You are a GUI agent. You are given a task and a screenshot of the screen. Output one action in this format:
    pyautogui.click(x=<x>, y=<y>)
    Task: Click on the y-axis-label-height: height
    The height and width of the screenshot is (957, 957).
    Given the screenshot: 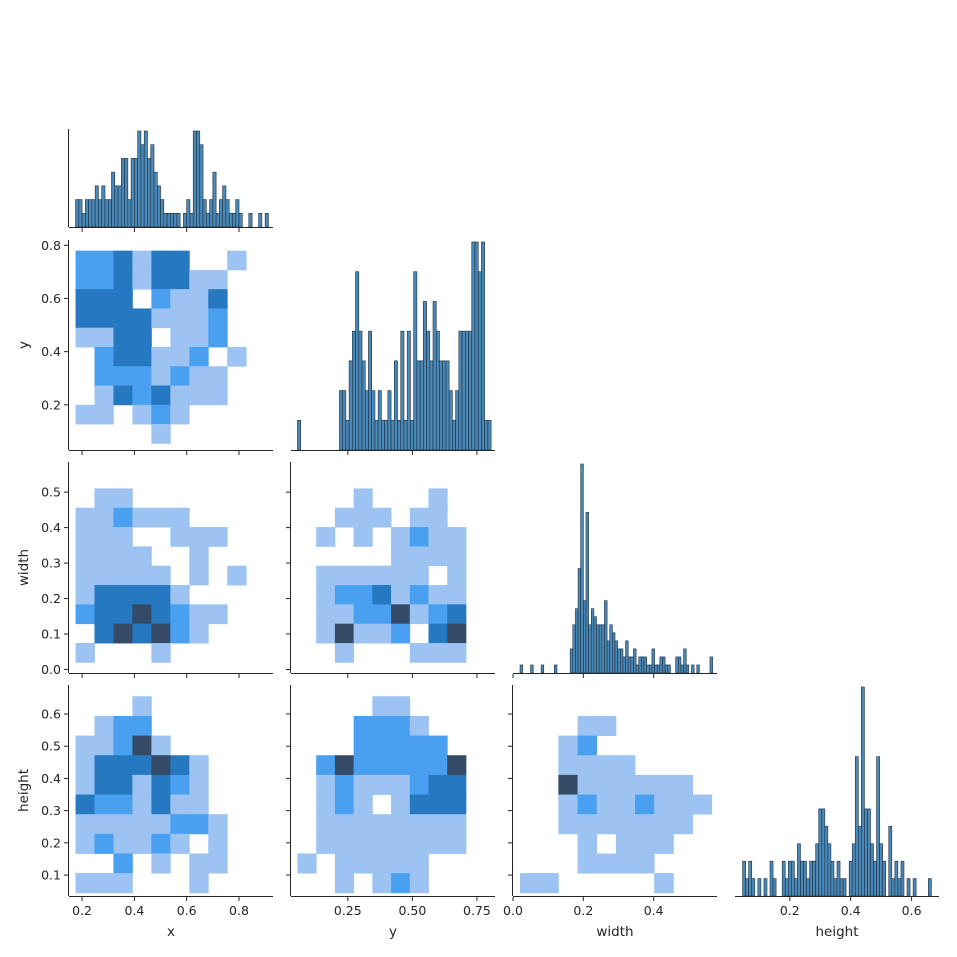 What is the action you would take?
    pyautogui.click(x=24, y=790)
    